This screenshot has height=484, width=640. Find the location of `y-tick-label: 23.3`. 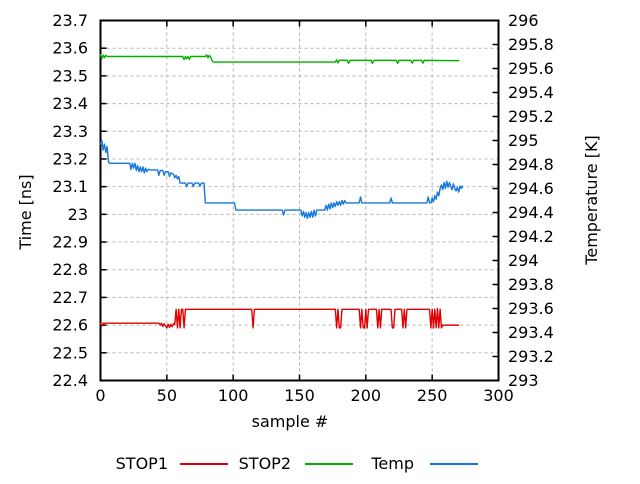

y-tick-label: 23.3 is located at coordinates (70, 131).